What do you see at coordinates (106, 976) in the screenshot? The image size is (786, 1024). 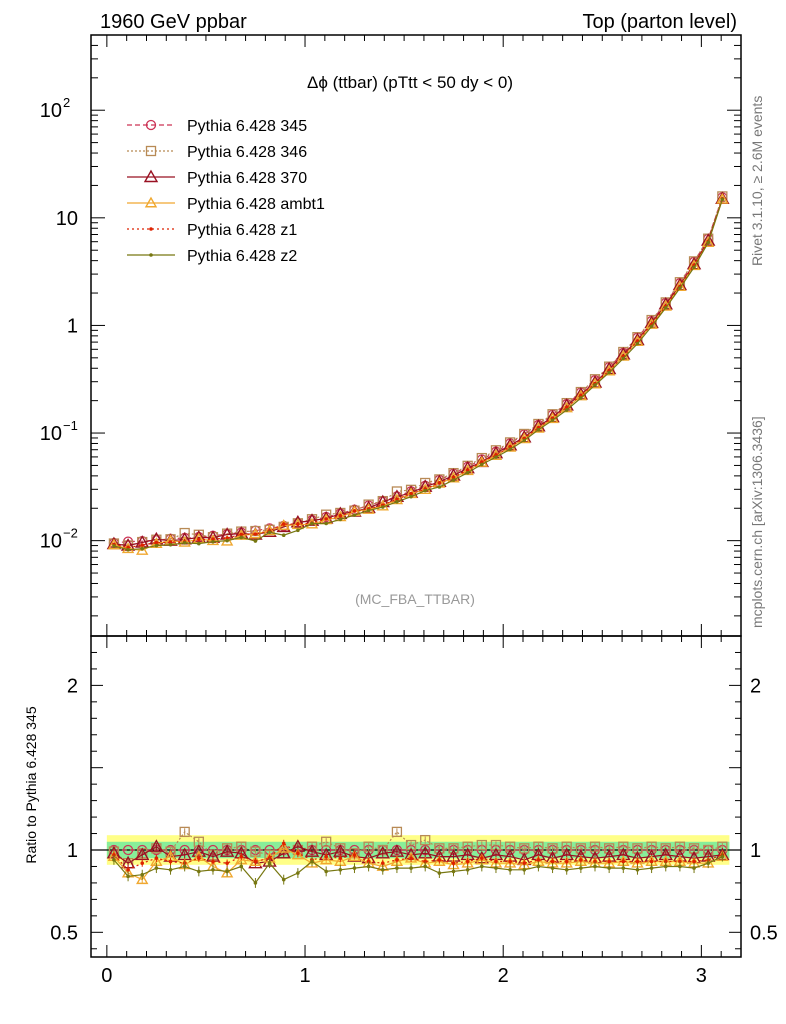 I see `x-tick-label: 0` at bounding box center [106, 976].